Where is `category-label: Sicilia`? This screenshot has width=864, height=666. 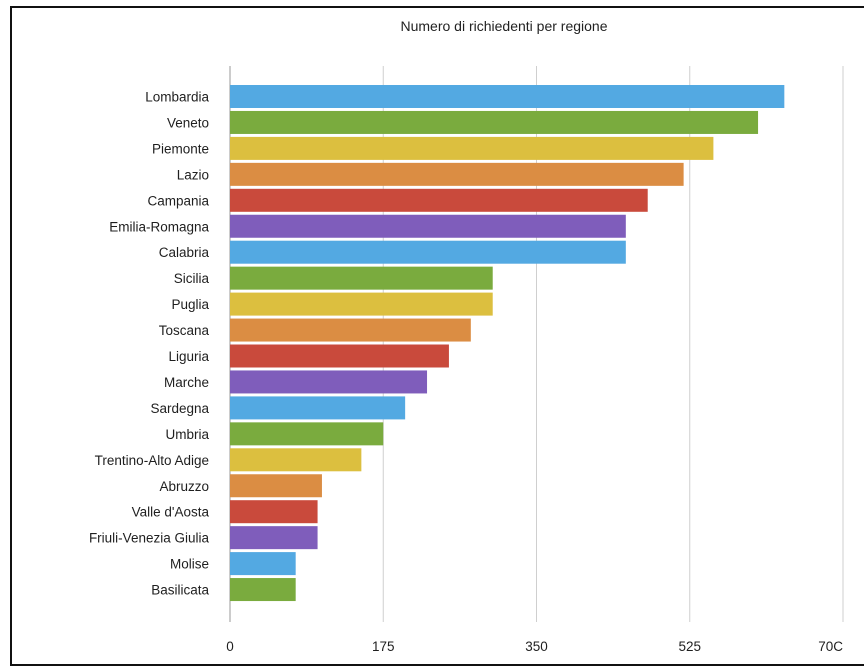
category-label: Sicilia is located at coordinates (192, 278).